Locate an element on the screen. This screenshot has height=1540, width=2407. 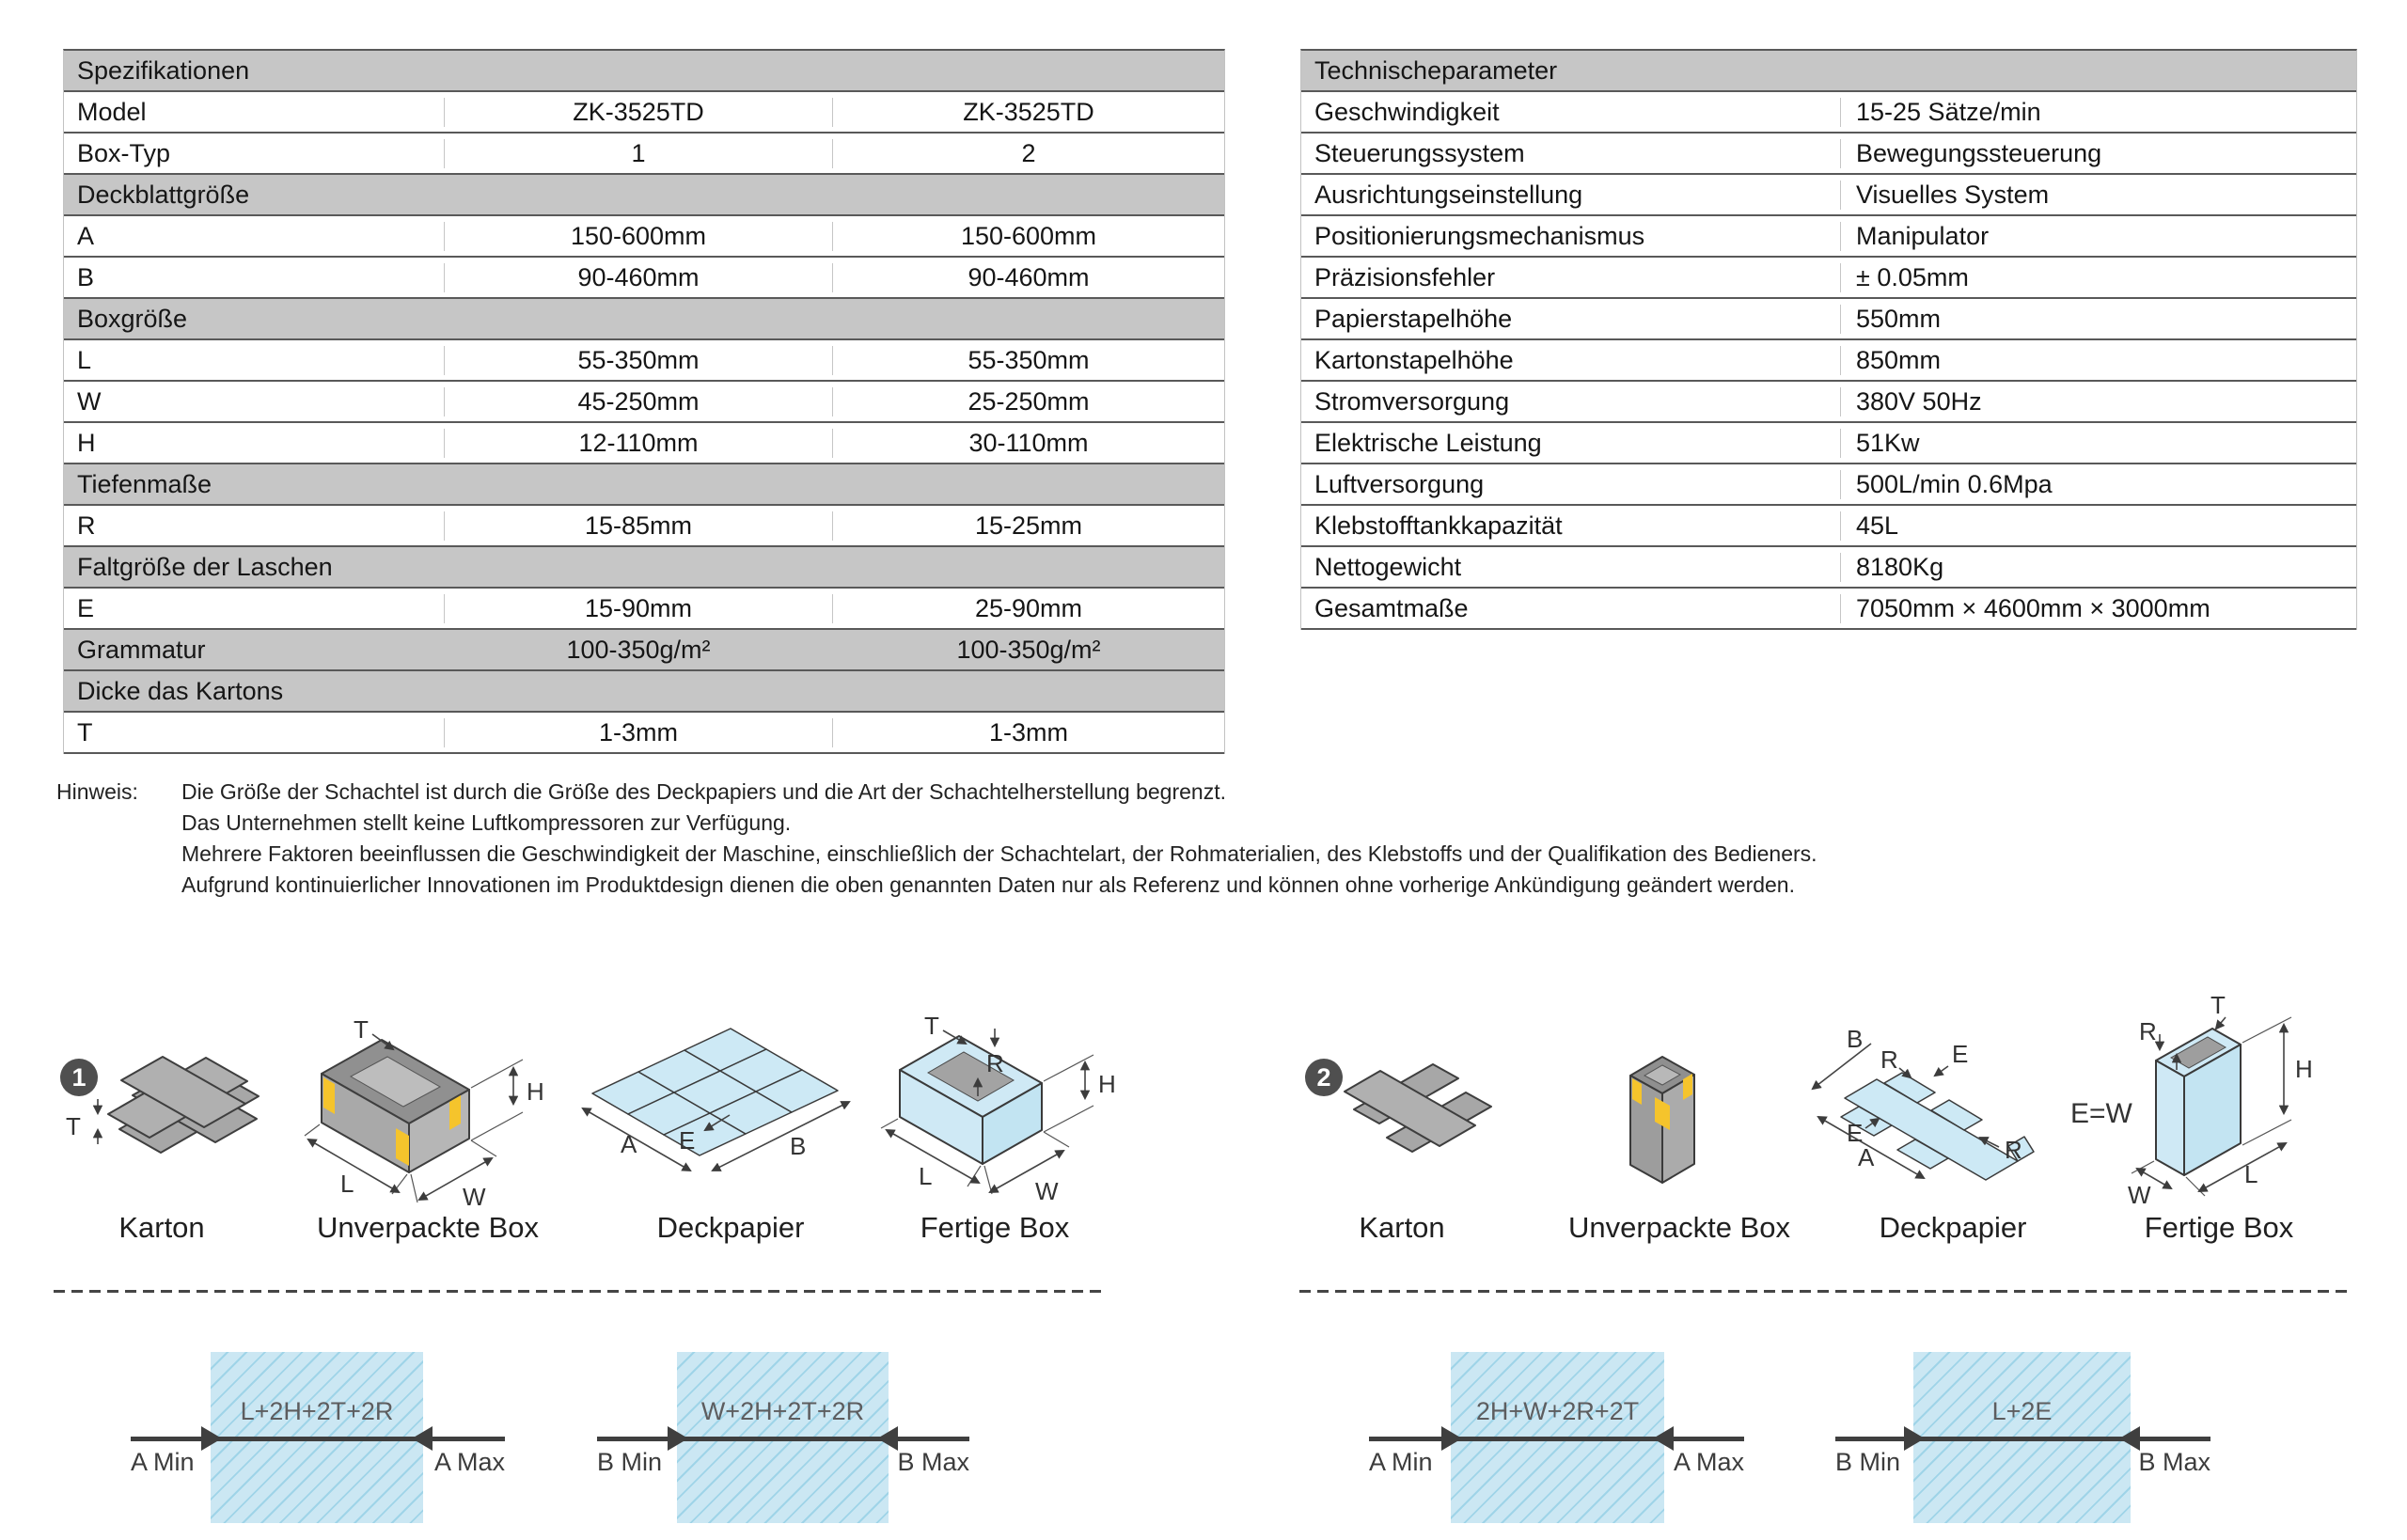
table-row-grammatur: Grammatur 100-350g/m² 100-350g/m² is located at coordinates (644, 651).